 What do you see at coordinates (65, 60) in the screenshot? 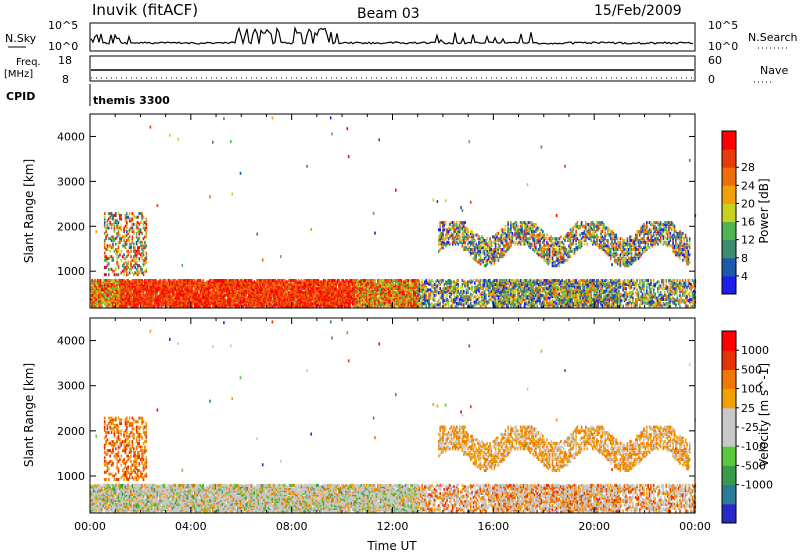
I see `freq-left-tick-top: 18` at bounding box center [65, 60].